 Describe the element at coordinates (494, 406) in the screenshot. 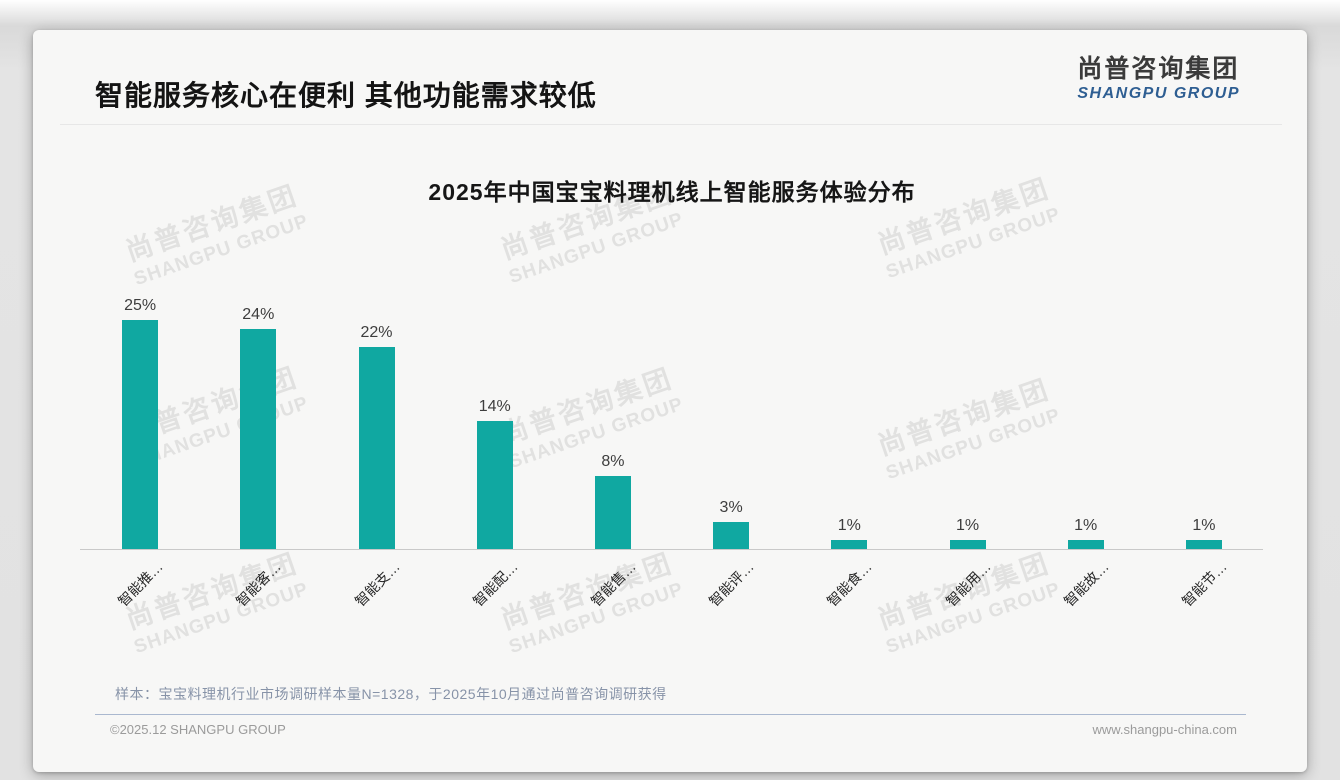

I see `bar-value-label: 14%` at that location.